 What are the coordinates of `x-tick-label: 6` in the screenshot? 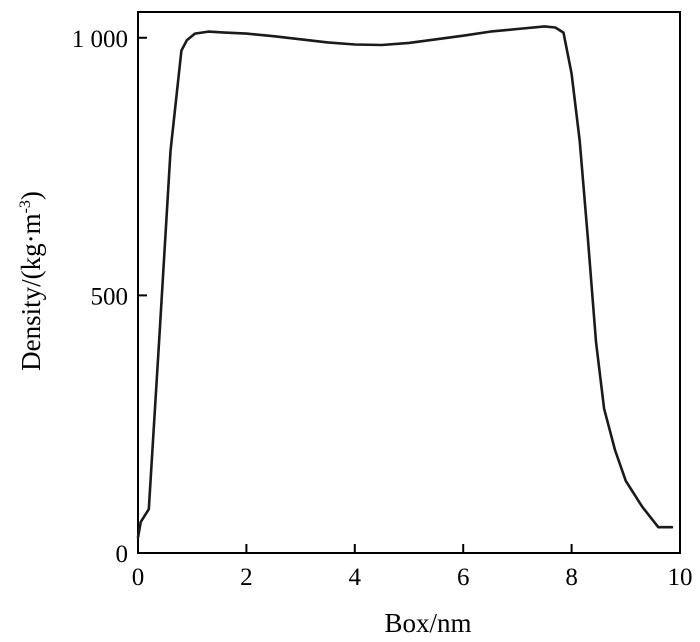 It's located at (463, 577).